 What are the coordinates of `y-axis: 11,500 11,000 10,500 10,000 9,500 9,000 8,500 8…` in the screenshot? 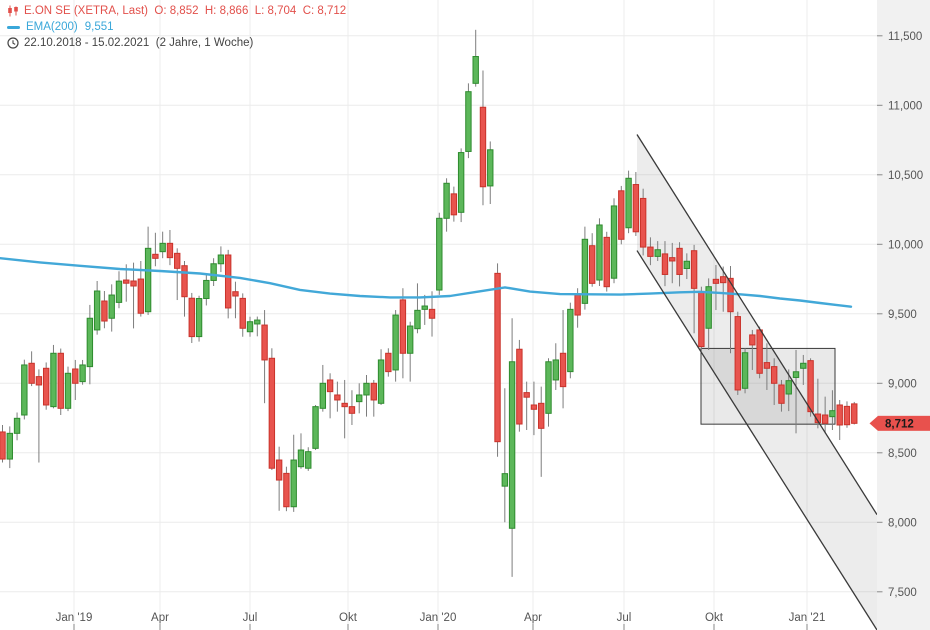 It's located at (903, 315).